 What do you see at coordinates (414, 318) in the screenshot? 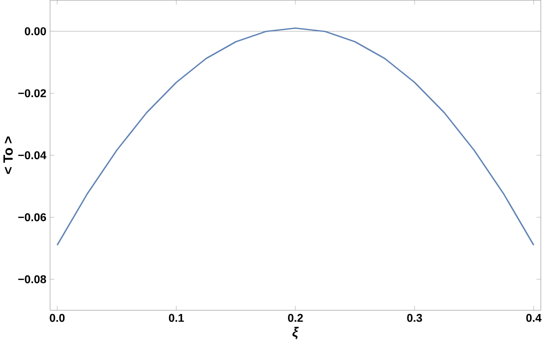
I see `x-tick-label: 0.3` at bounding box center [414, 318].